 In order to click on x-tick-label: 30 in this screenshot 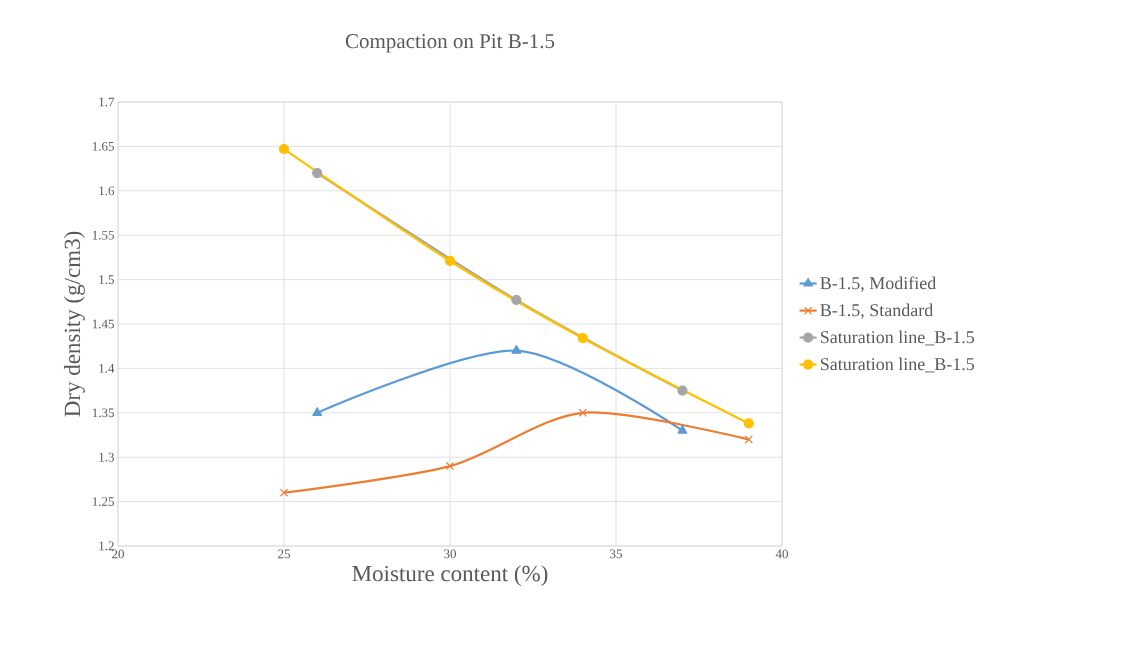, I will do `click(450, 554)`.